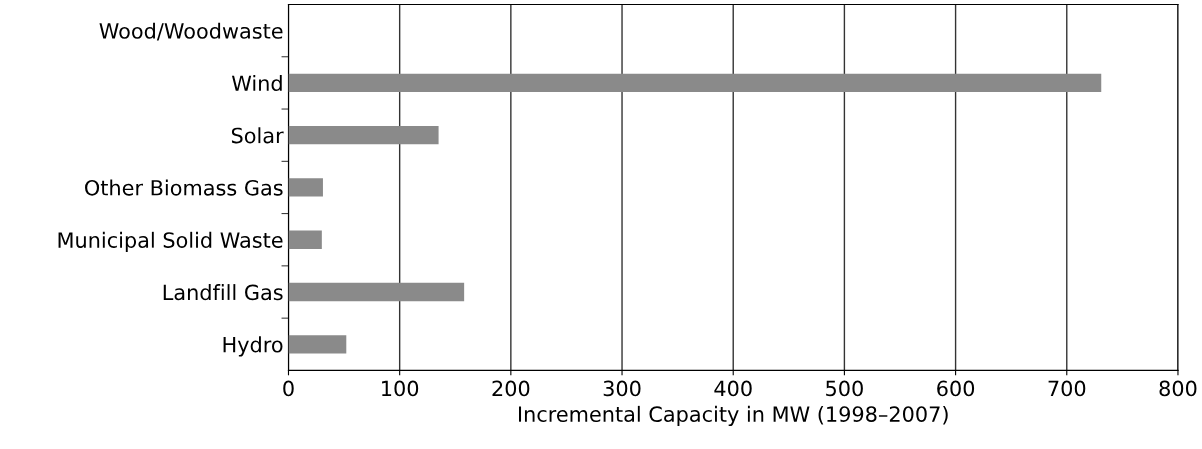  I want to click on x-tick-label: 800, so click(1178, 388).